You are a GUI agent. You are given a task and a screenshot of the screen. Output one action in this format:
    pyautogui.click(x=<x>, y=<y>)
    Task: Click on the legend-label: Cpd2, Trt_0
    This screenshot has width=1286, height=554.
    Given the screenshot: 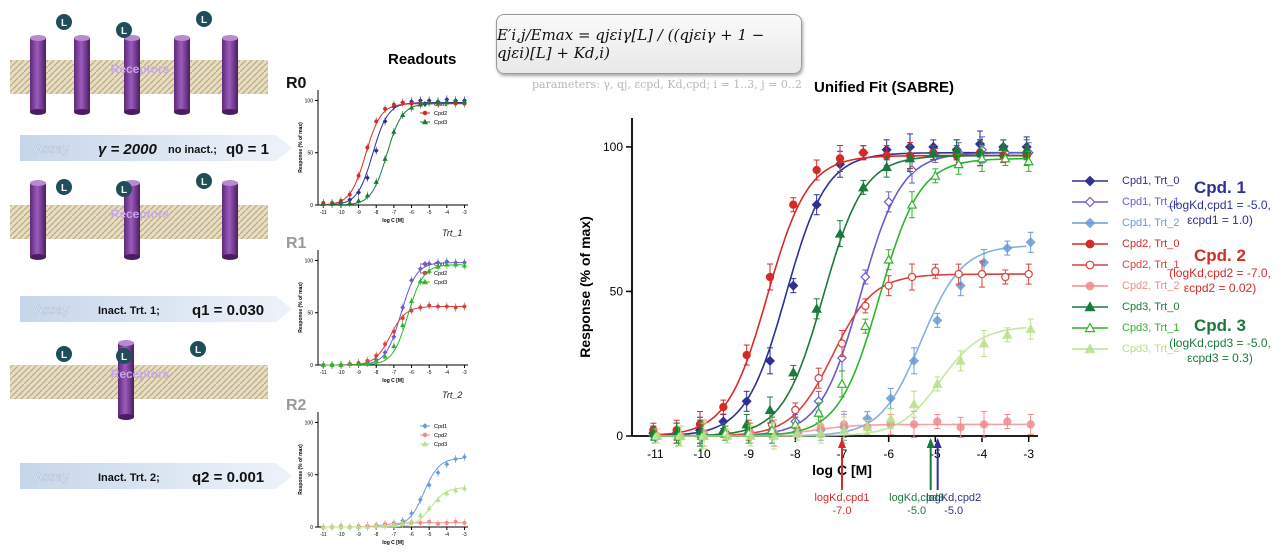 What is the action you would take?
    pyautogui.click(x=1151, y=243)
    